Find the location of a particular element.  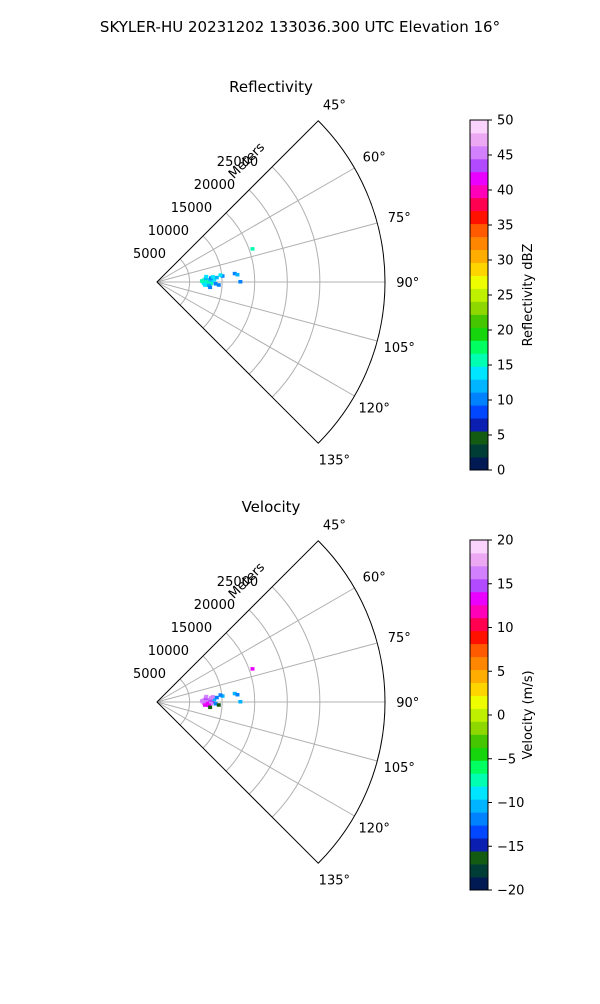

colorbar-tick-label: 30 is located at coordinates (505, 261).